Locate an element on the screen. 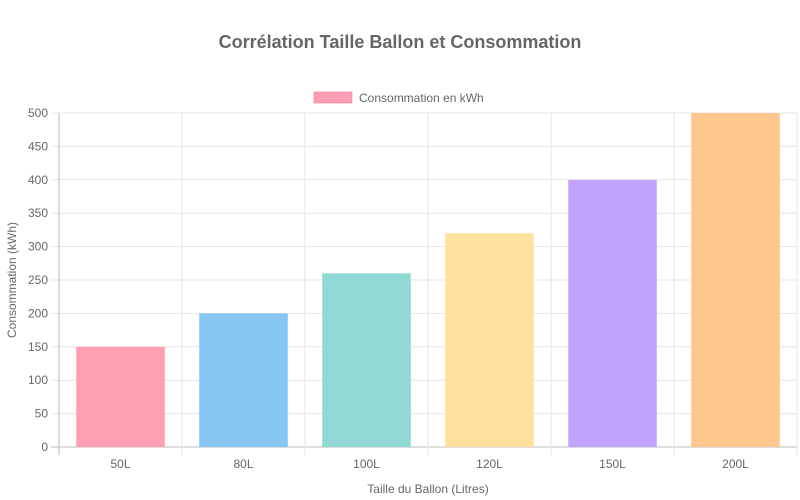 The image size is (800, 500). y-tick-label: 400 is located at coordinates (38, 180).